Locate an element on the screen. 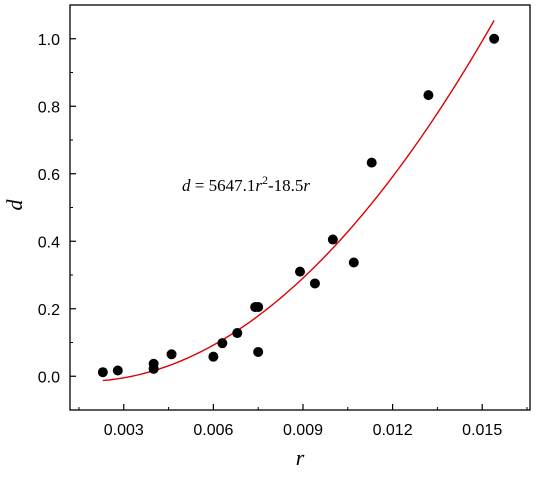 This screenshot has width=550, height=477. fit-equation: d = 5647.1r2-18.5r is located at coordinates (246, 184).